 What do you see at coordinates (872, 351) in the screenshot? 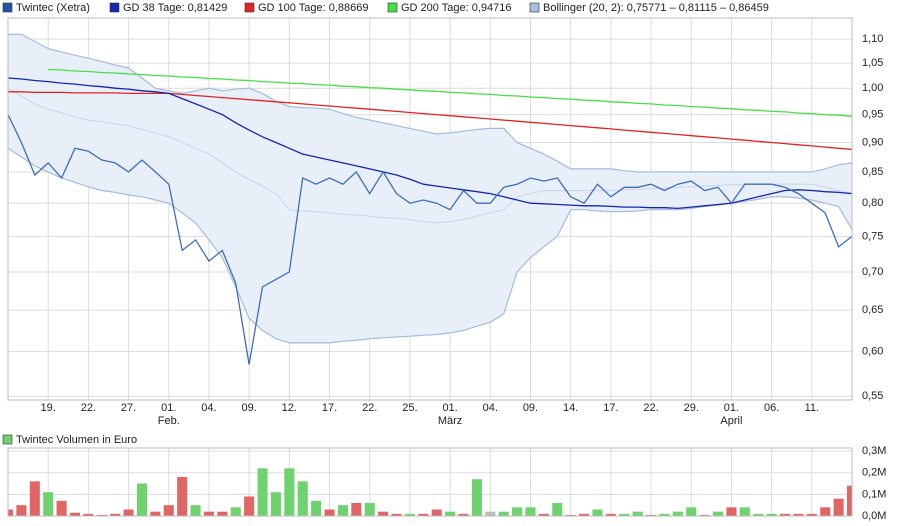
I see `y-tick-label: 0,60` at bounding box center [872, 351].